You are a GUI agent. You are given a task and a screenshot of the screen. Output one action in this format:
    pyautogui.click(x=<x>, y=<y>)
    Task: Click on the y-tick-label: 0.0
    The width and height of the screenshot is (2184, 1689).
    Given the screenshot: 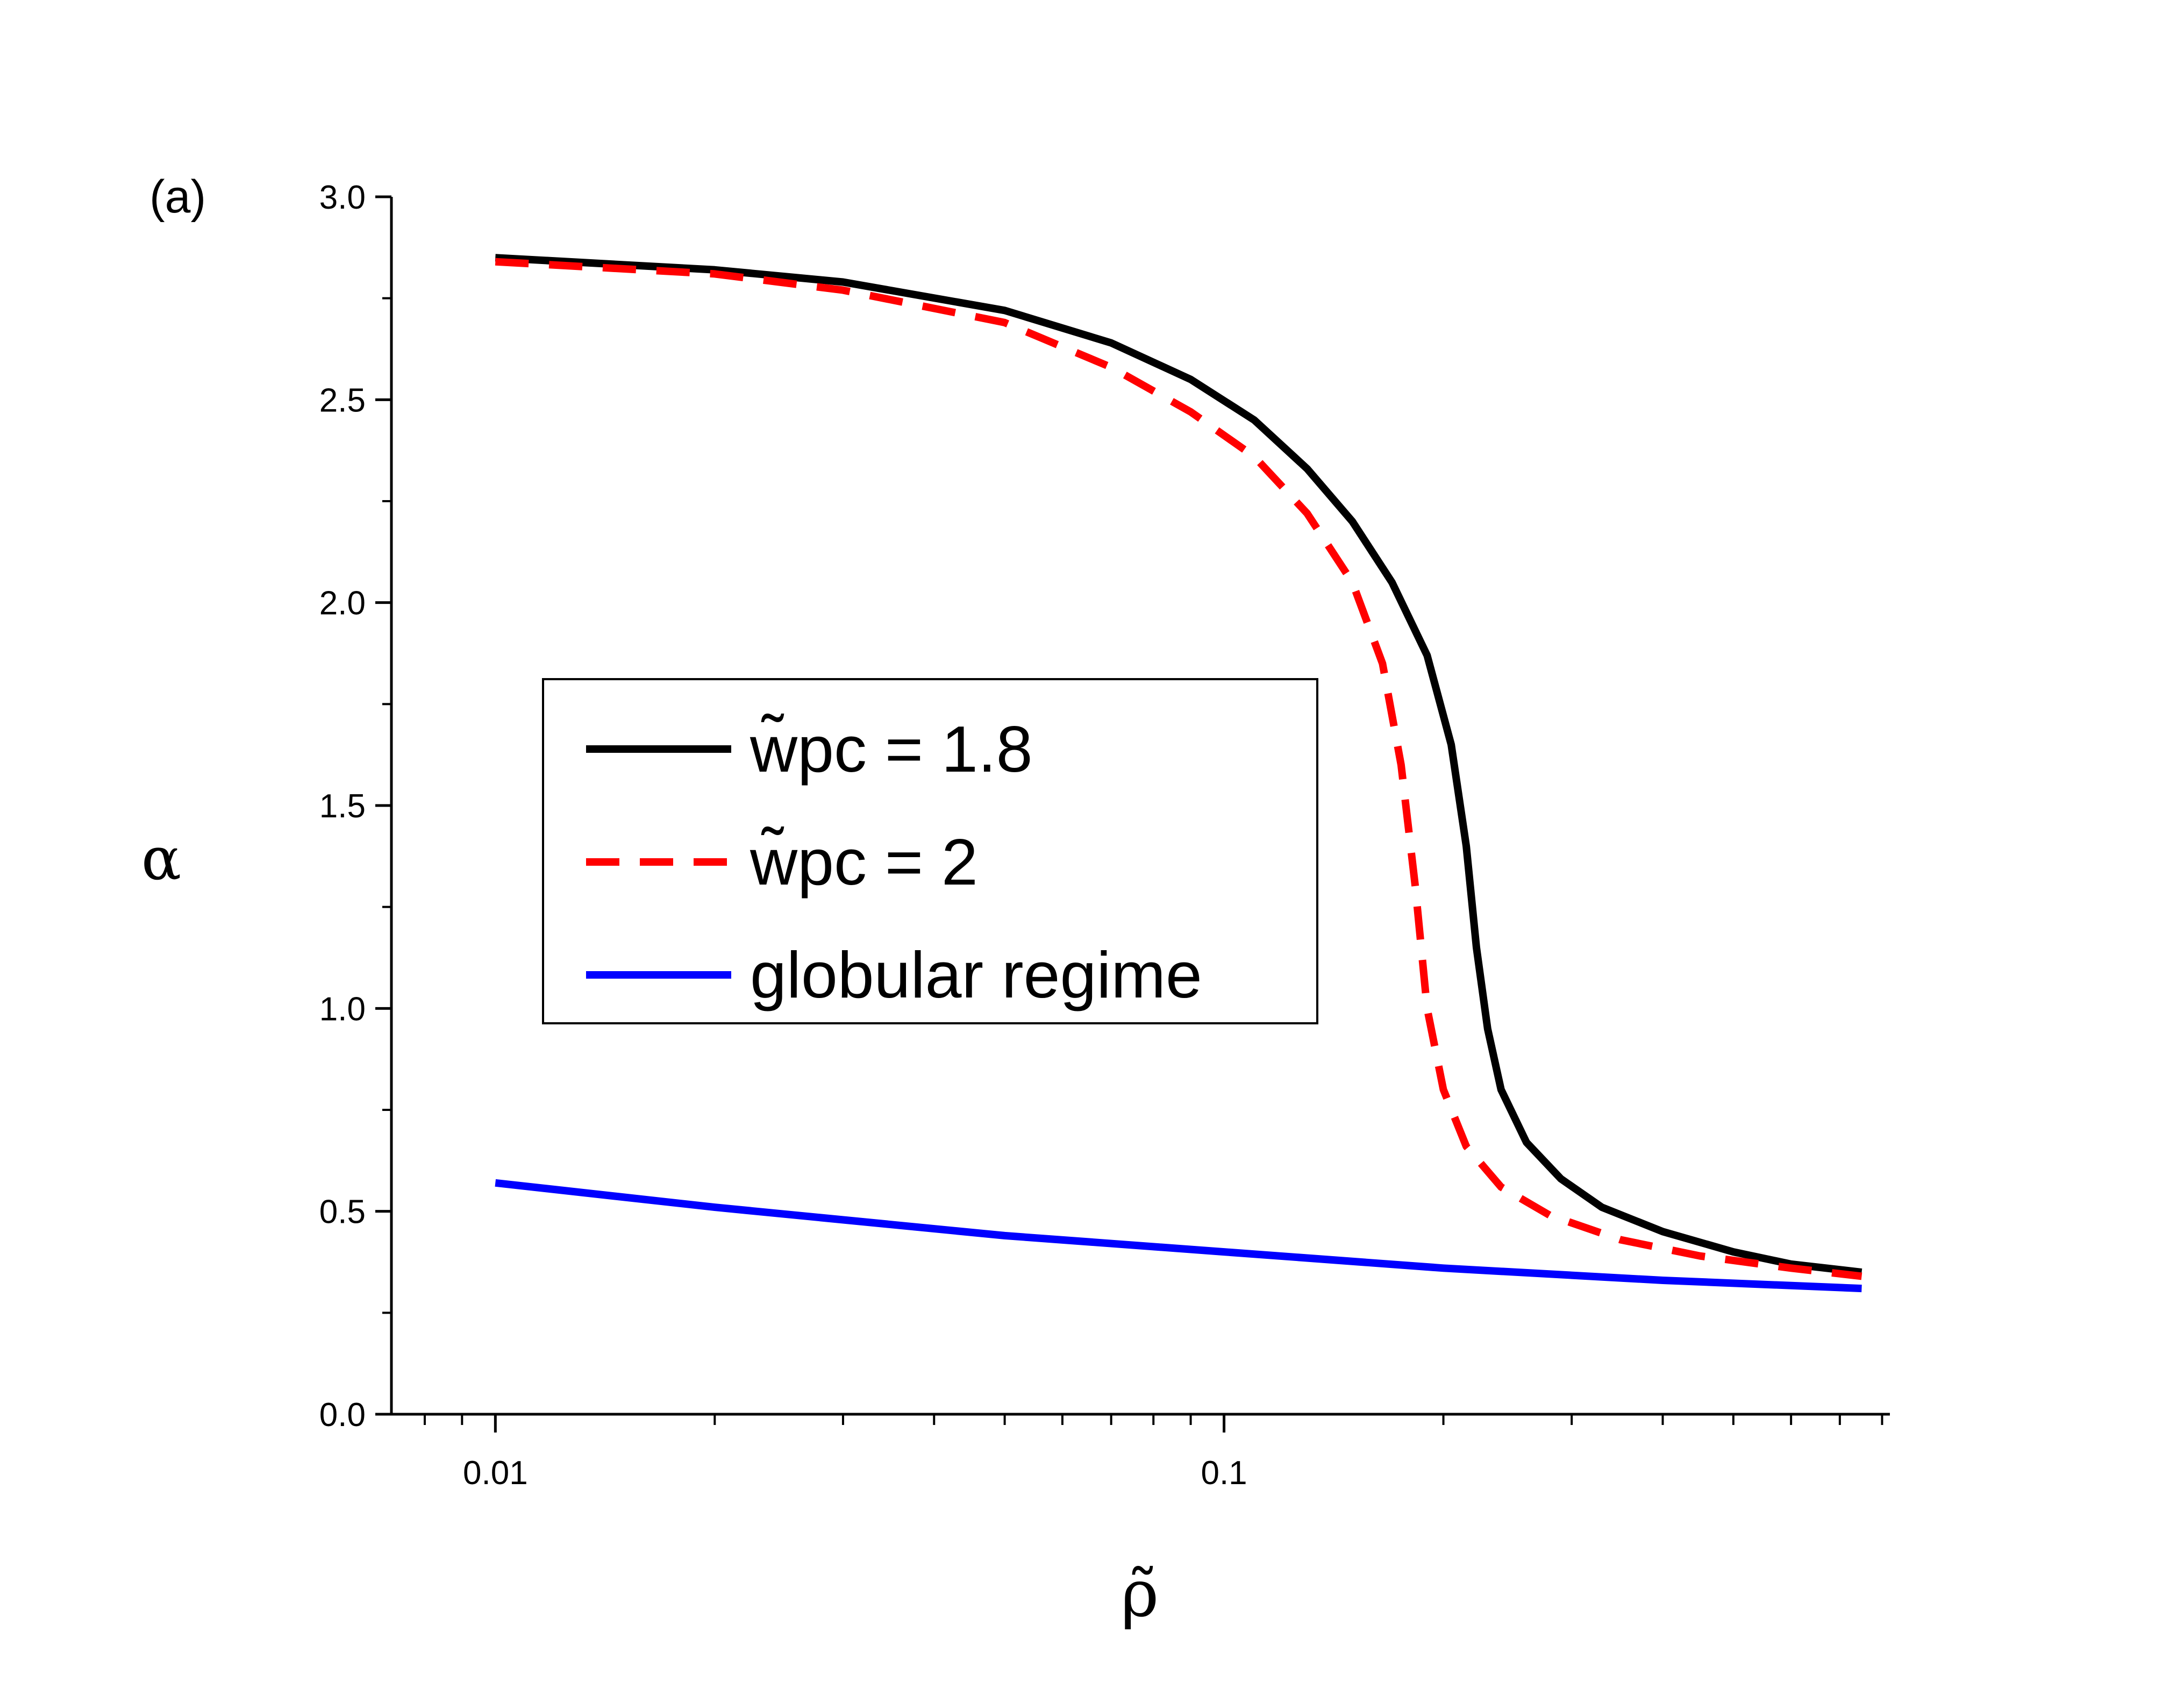 What is the action you would take?
    pyautogui.click(x=342, y=1415)
    